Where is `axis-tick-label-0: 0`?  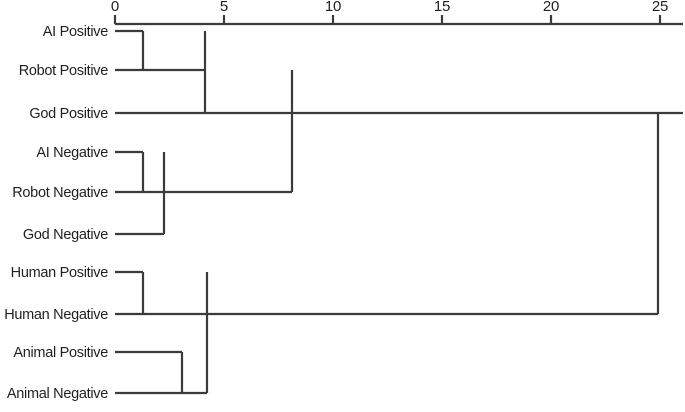
axis-tick-label-0: 0 is located at coordinates (115, 7).